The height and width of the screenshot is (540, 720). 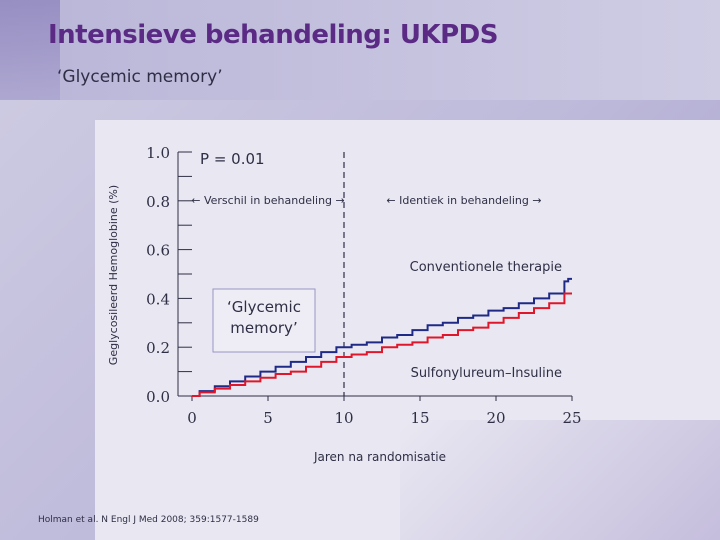 I want to click on y-axis-title: Geglycosileerd Hemoglobine (%), so click(x=113, y=275).